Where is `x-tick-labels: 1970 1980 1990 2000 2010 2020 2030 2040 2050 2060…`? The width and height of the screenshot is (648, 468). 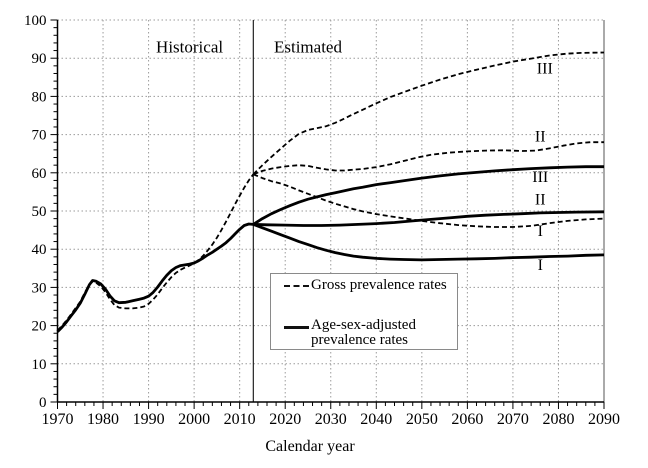 x-tick-labels: 1970 1980 1990 2000 2010 2020 2030 2040 2050 2060… is located at coordinates (331, 419).